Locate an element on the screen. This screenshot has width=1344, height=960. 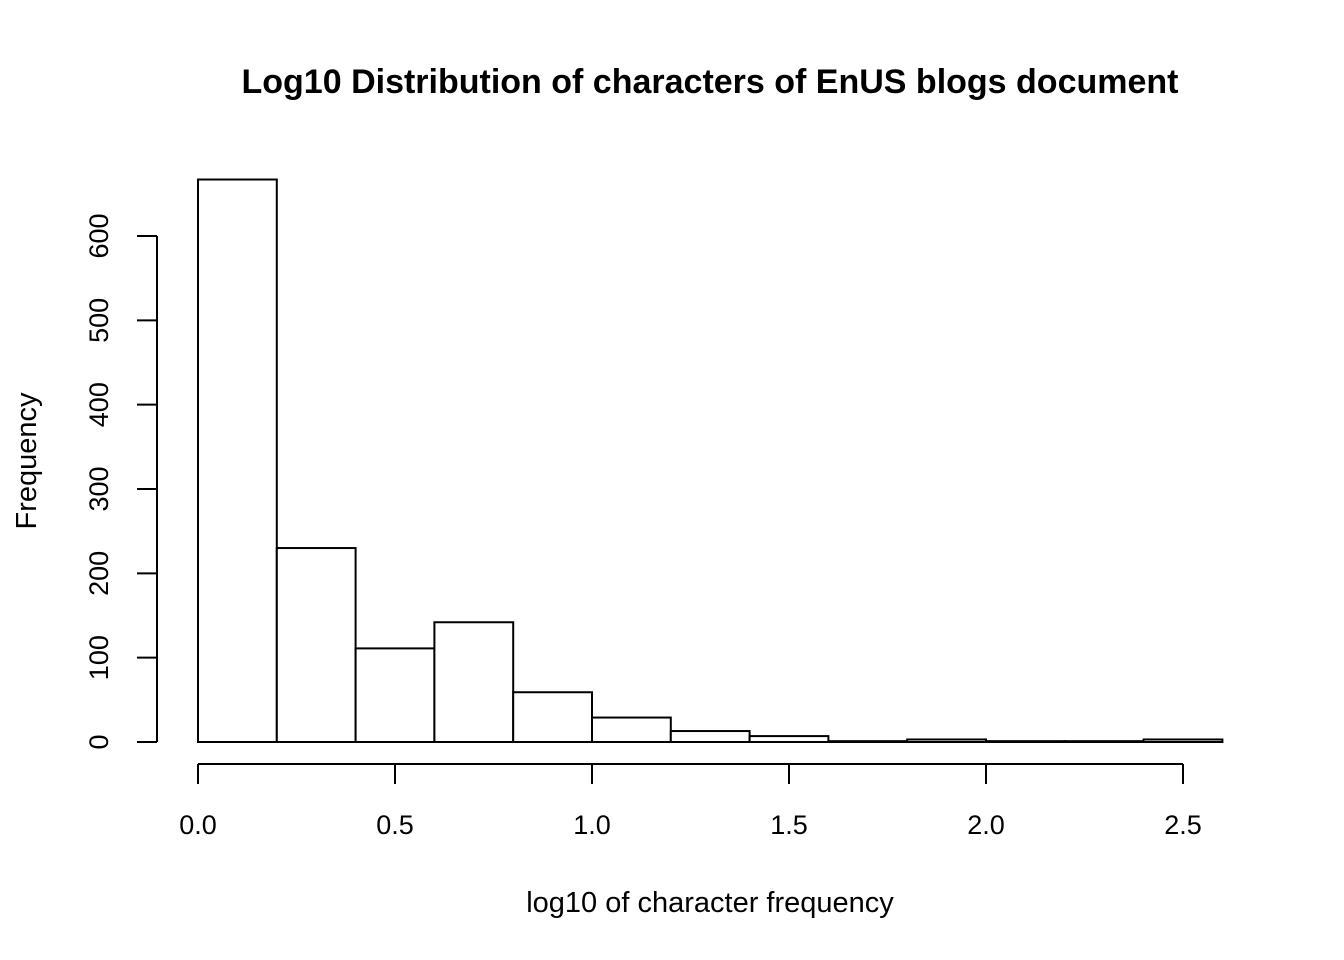
y-axis-title: Frequency is located at coordinates (27, 461).